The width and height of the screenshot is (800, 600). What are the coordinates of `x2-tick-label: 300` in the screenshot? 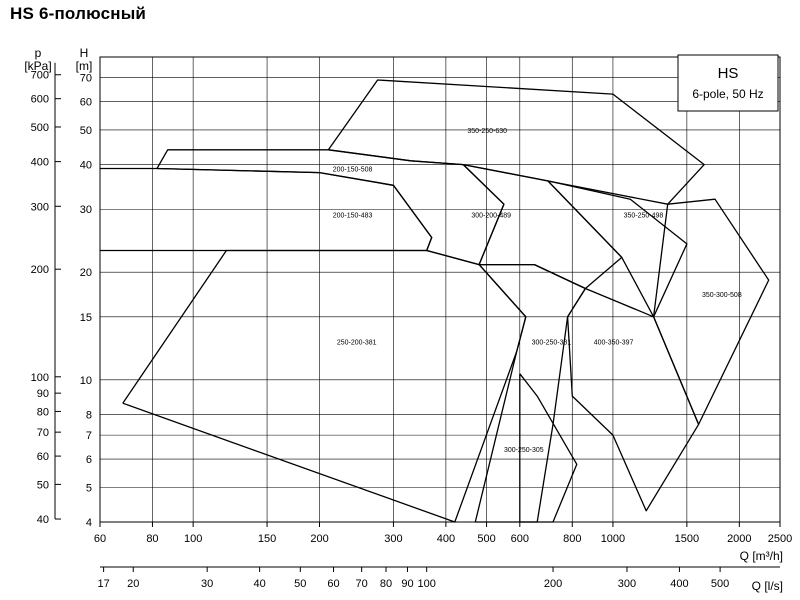 It's located at (627, 584).